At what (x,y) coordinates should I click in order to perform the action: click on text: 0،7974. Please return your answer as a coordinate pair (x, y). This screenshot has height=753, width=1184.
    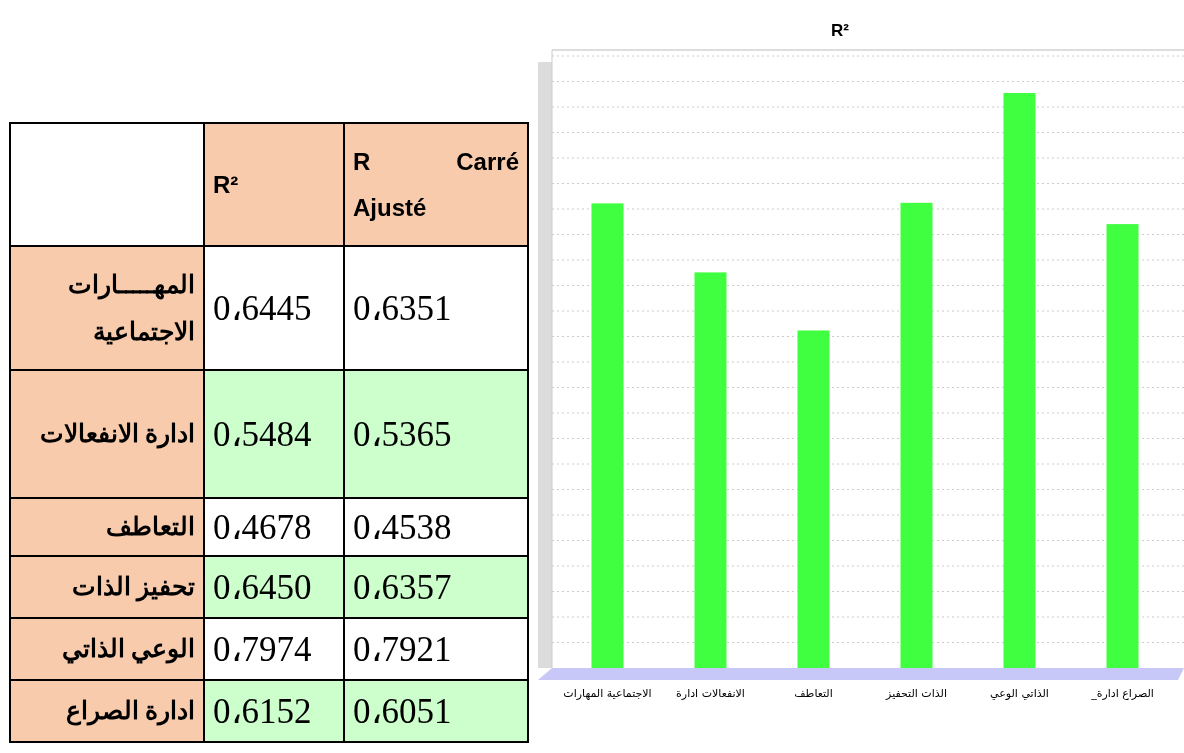
    Looking at the image, I should click on (262, 649).